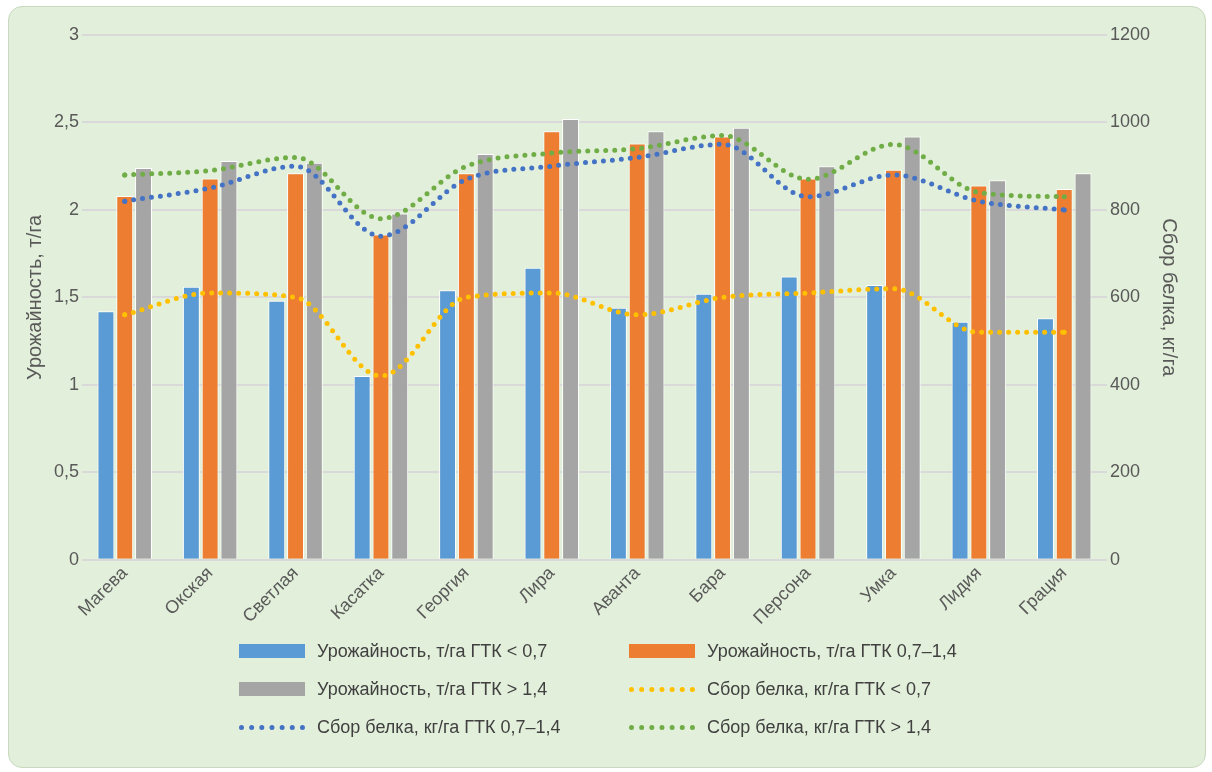 The height and width of the screenshot is (772, 1212). I want to click on legend-label: Урожайность, т/га ГТК 0,7–1,4, so click(832, 651).